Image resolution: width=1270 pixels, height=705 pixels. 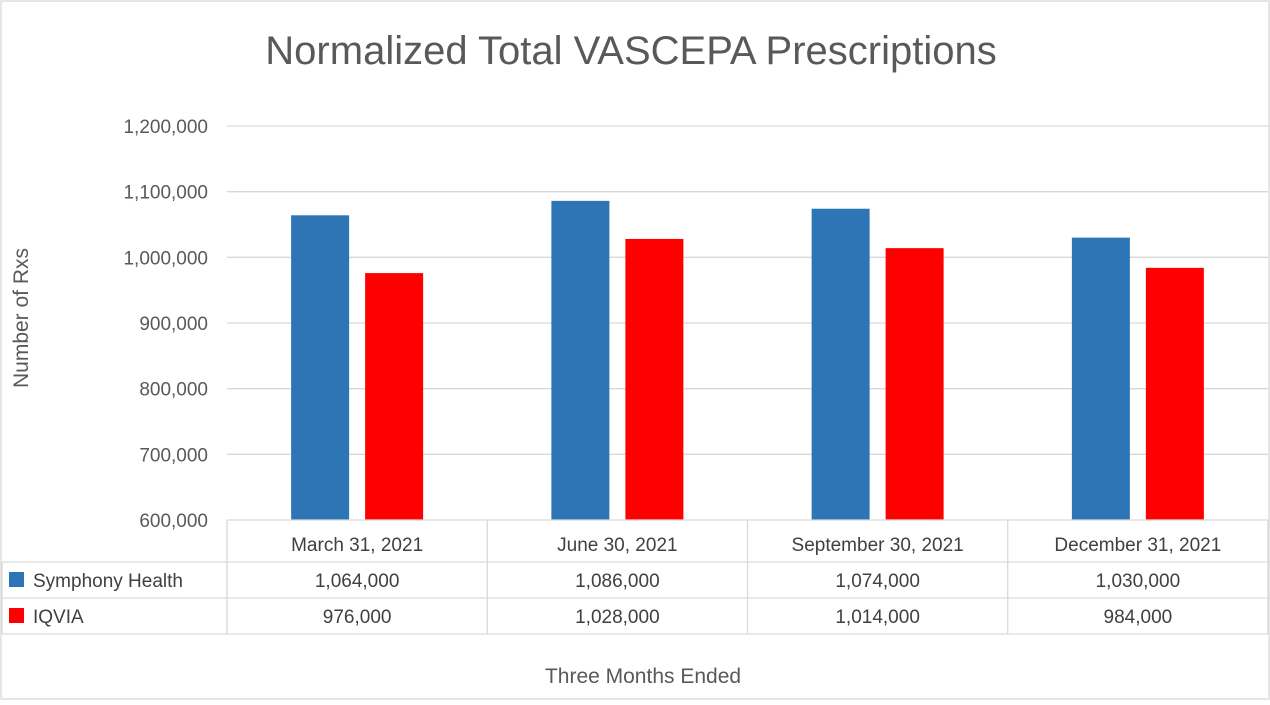 What do you see at coordinates (108, 581) in the screenshot?
I see `legend-label: Symphony Health` at bounding box center [108, 581].